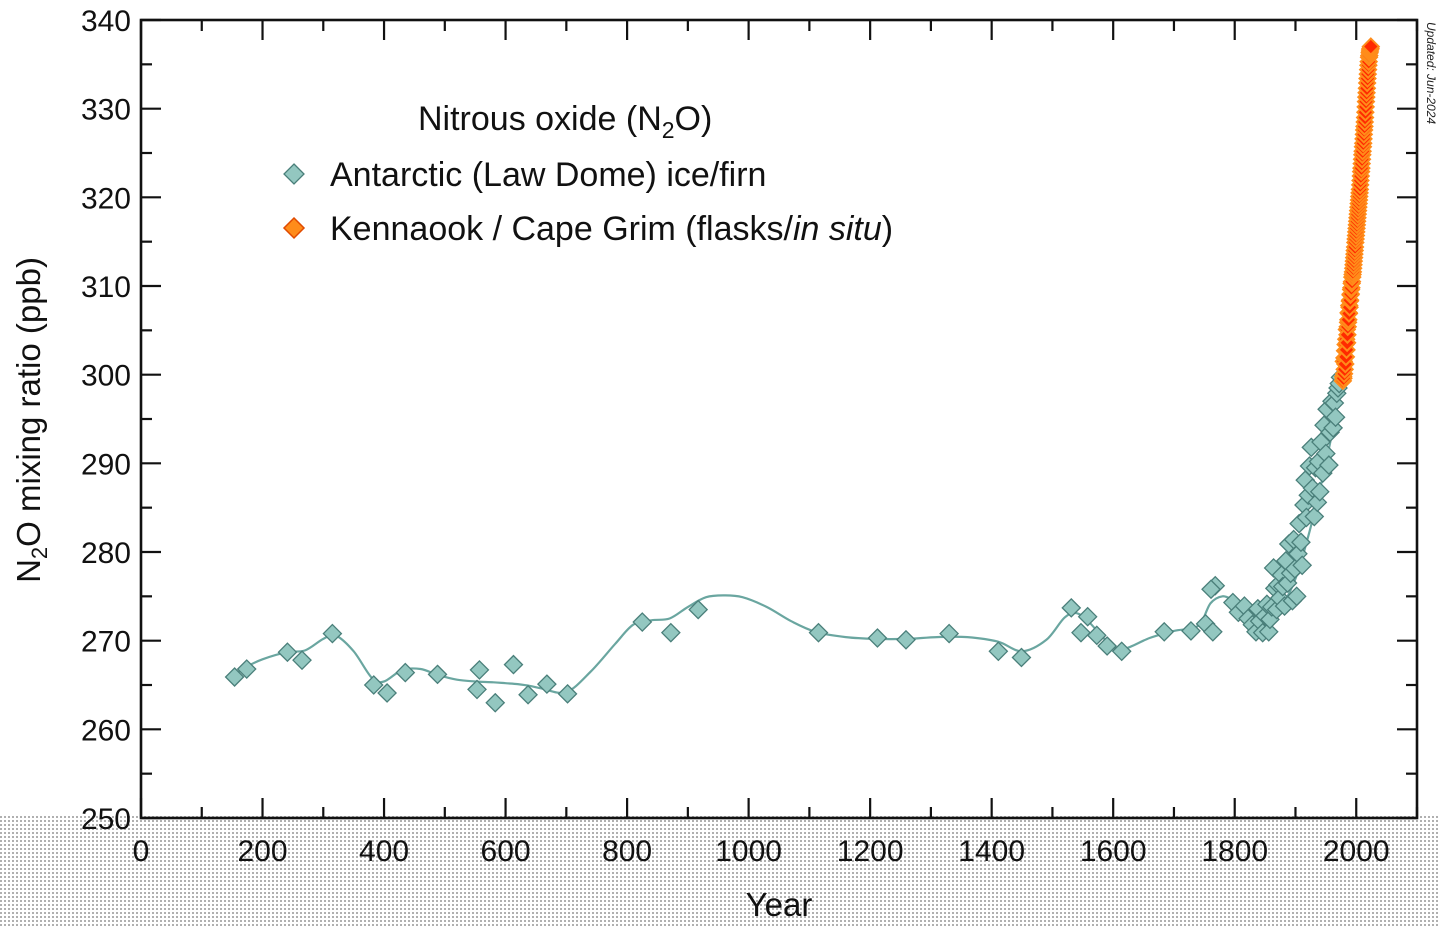 Image resolution: width=1440 pixels, height=928 pixels. Describe the element at coordinates (1357, 214) in the screenshot. I see `cape-grim-points` at that location.